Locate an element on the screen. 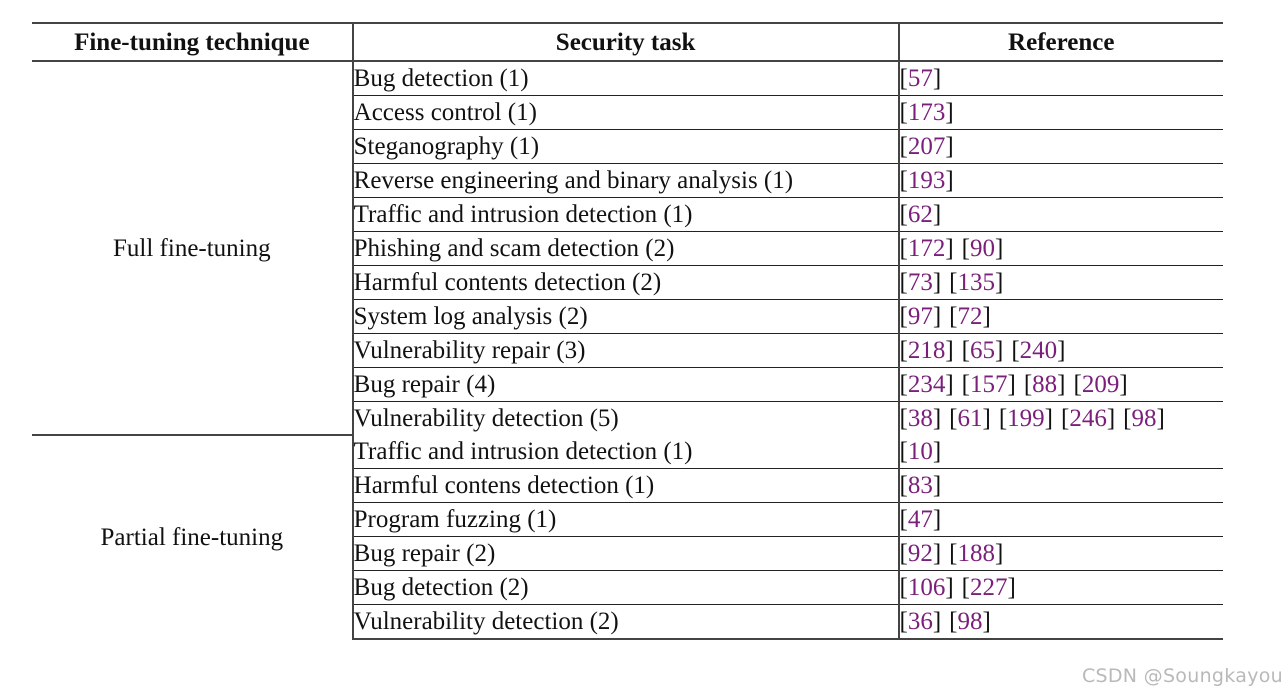 This screenshot has height=695, width=1287. security-task-cell: Vulnerability detection (5) is located at coordinates (625, 418).